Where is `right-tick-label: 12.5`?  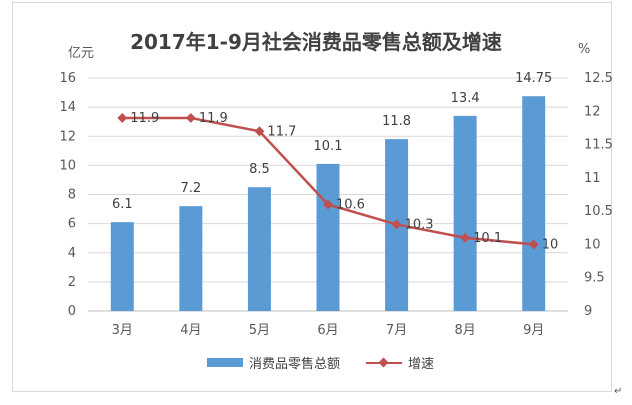
right-tick-label: 12.5 is located at coordinates (598, 78).